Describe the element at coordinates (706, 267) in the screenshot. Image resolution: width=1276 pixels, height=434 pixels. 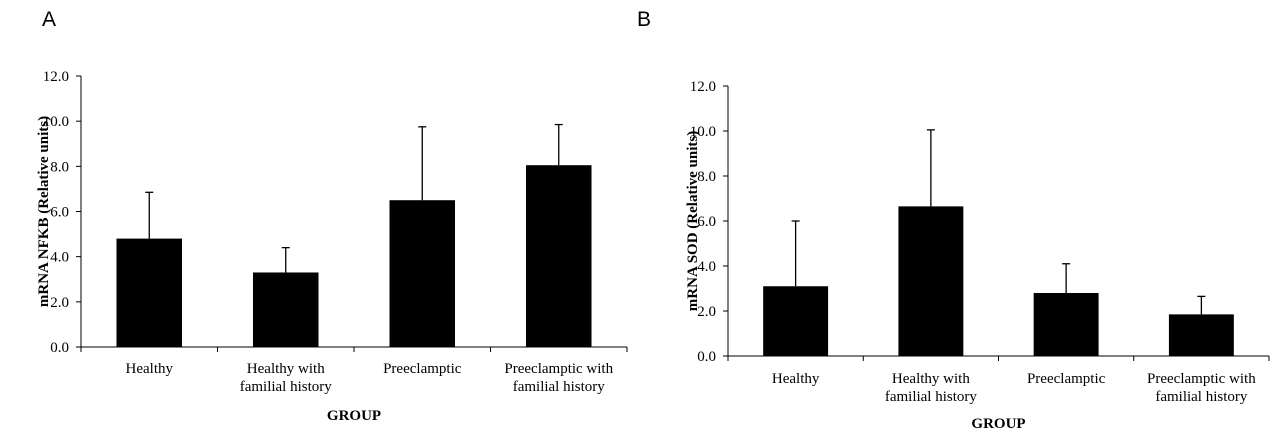
I see `chart-b-y-tick-label: 4.0` at that location.